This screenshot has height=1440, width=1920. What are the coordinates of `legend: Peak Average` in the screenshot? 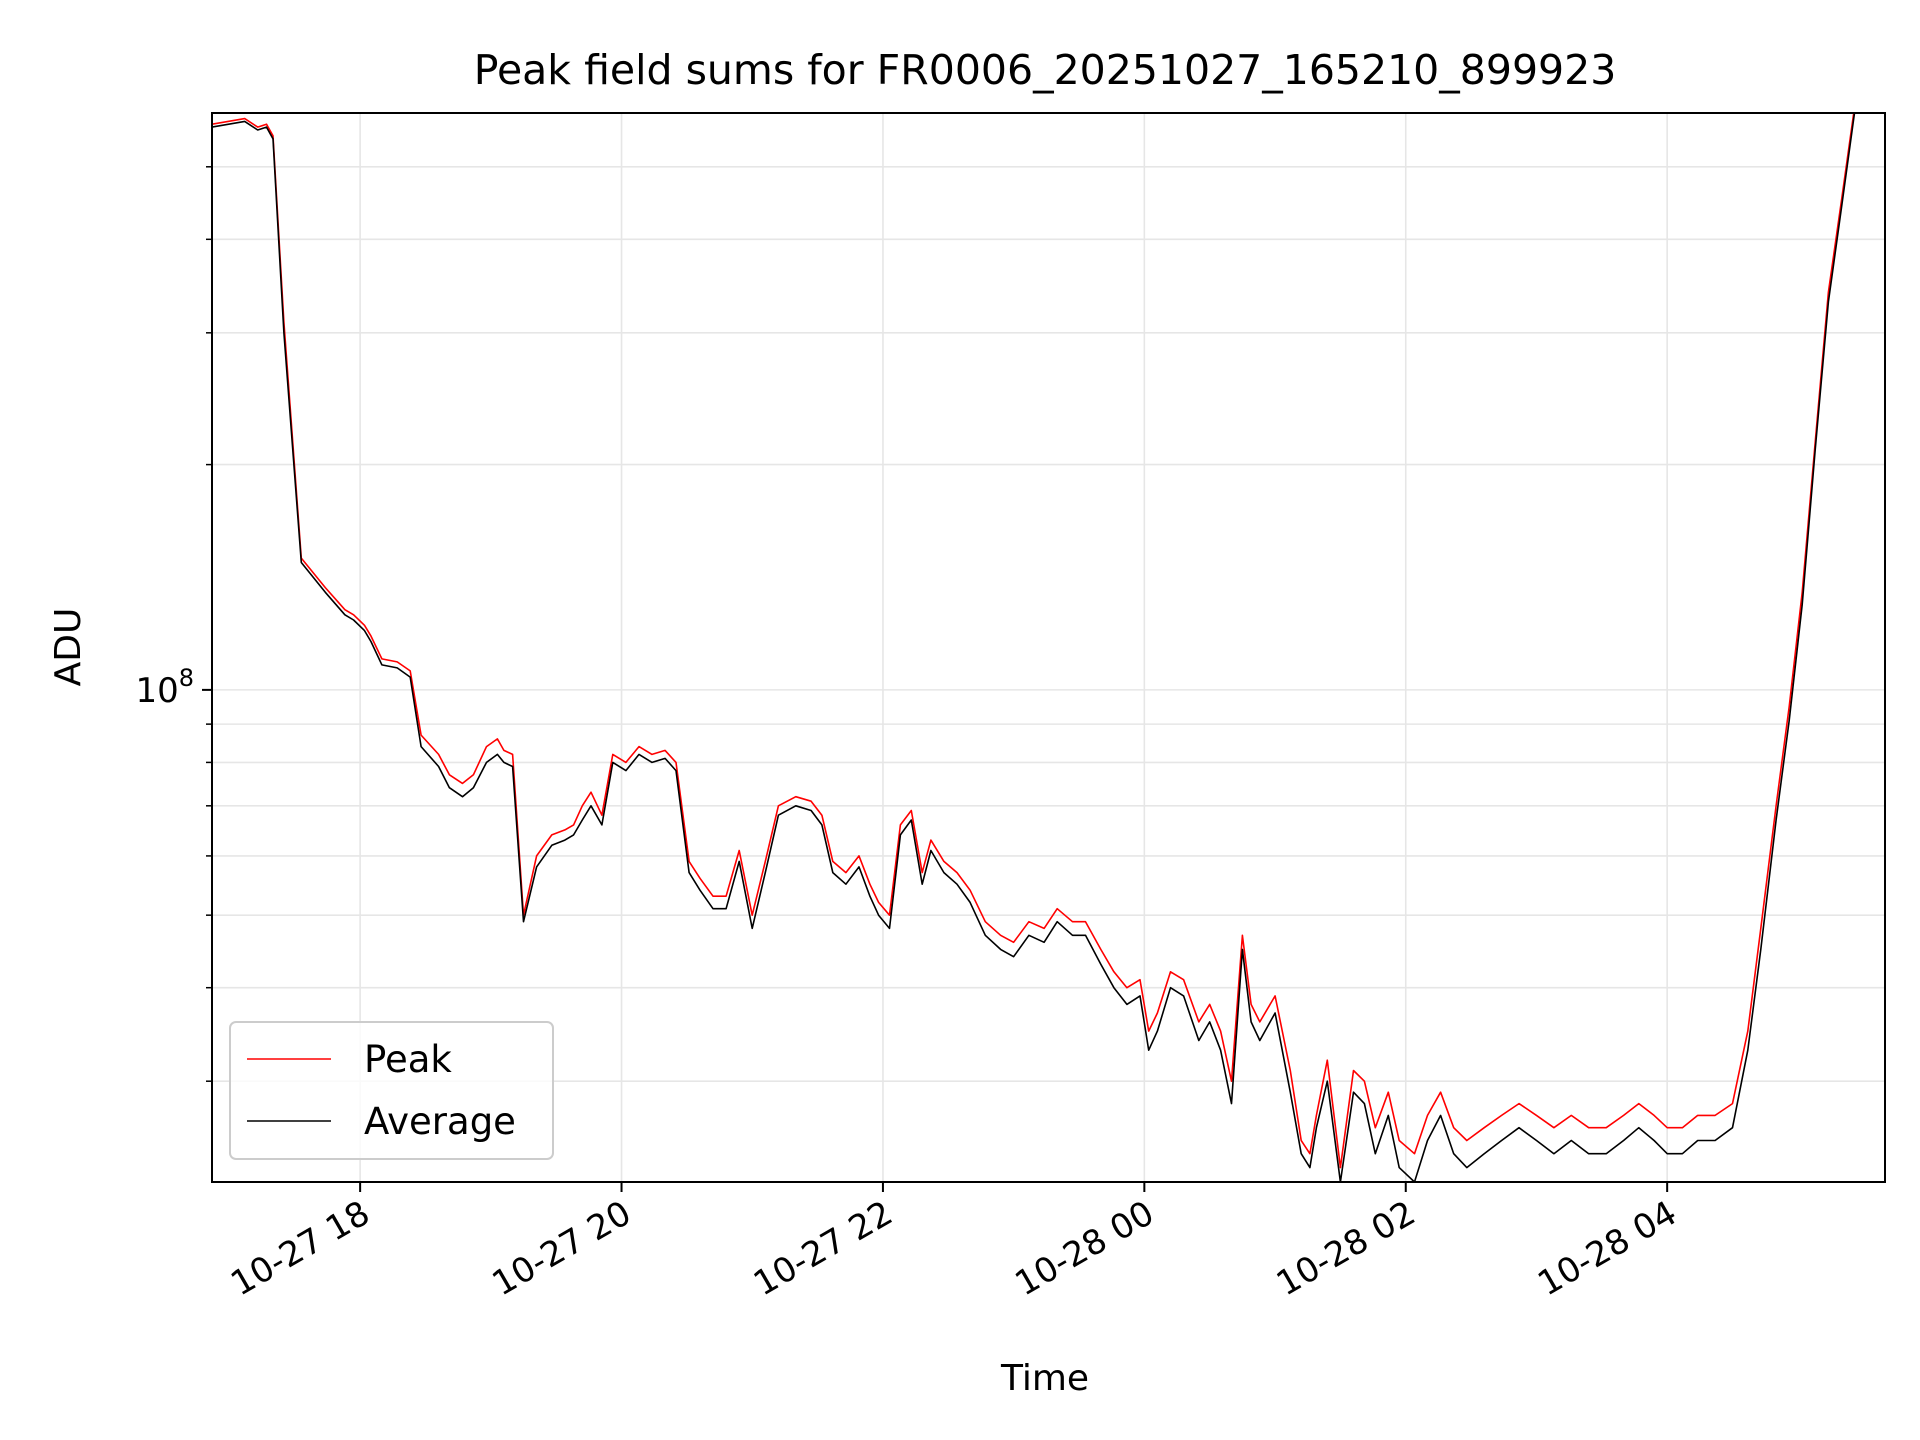 It's located at (391, 1090).